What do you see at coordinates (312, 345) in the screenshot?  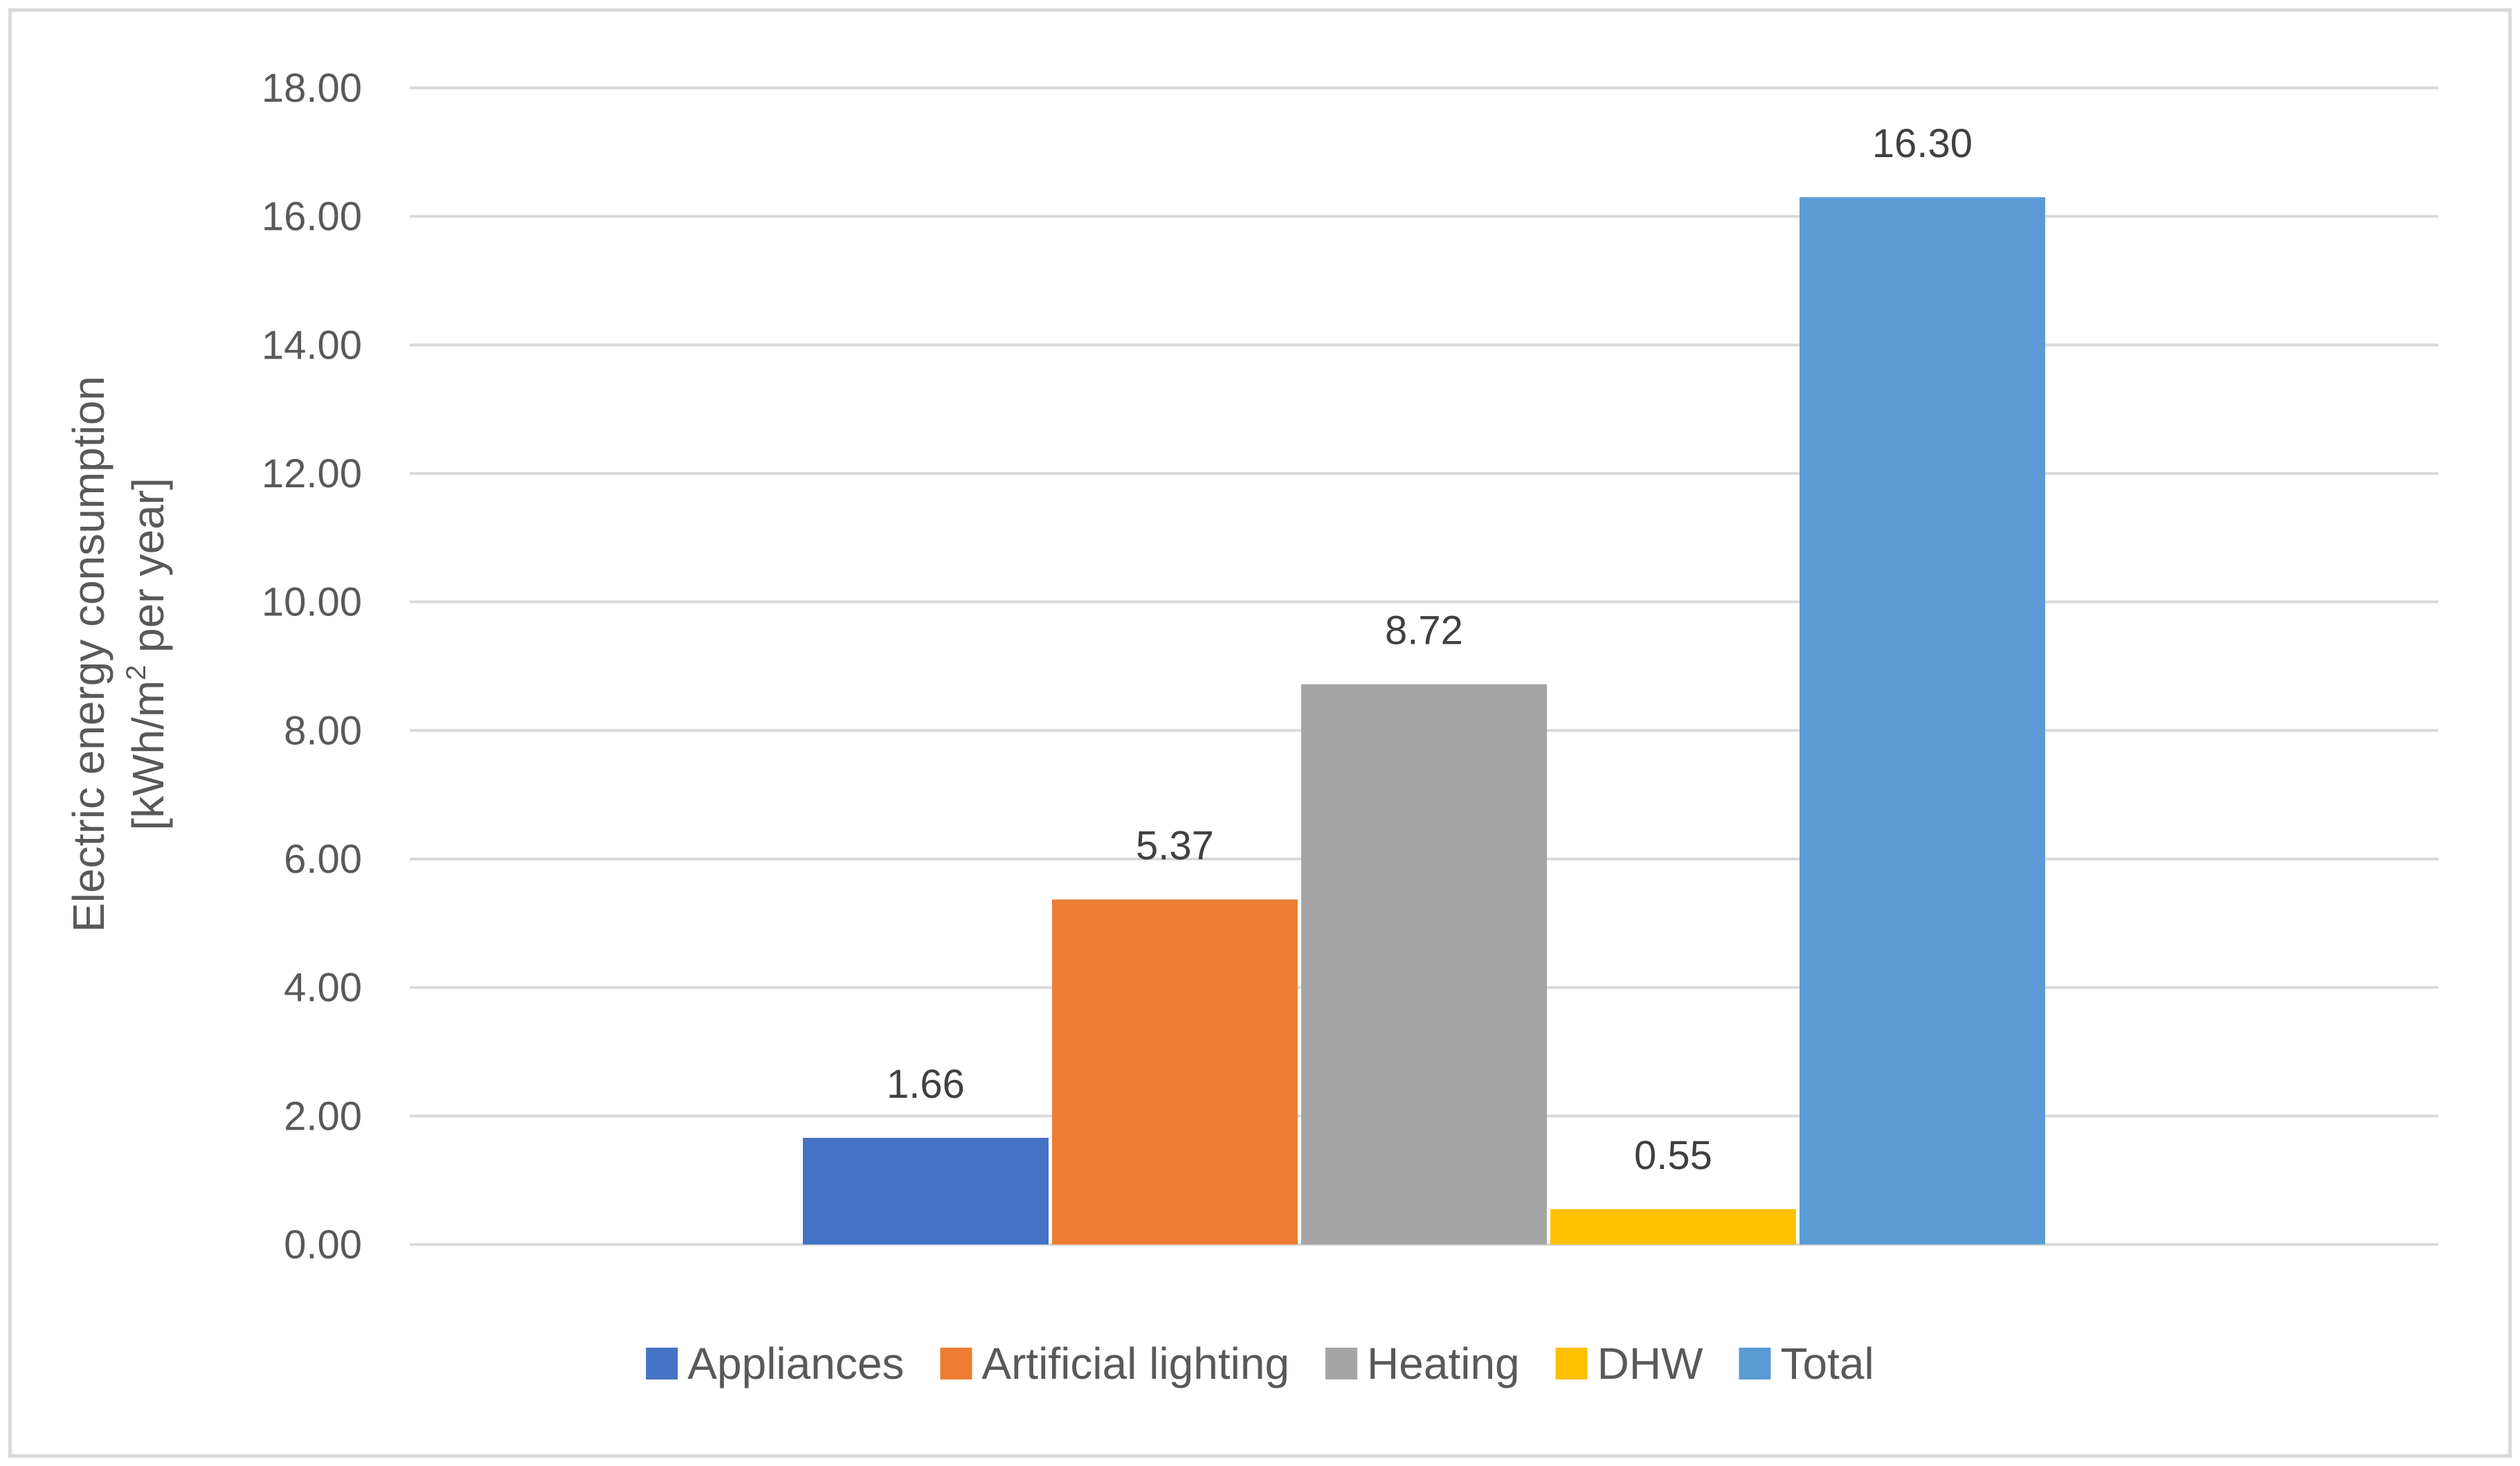 I see `y-tick-label-14.00: 14.00` at bounding box center [312, 345].